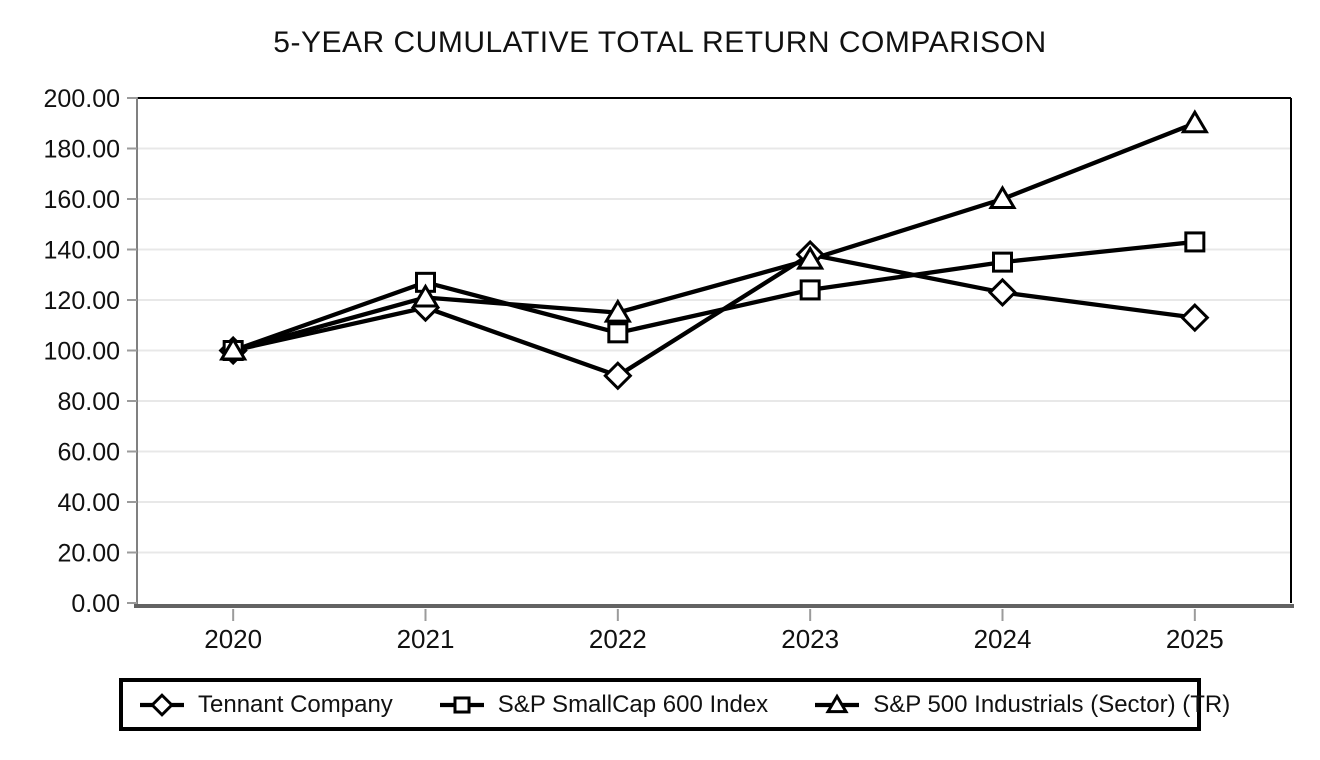 The width and height of the screenshot is (1320, 760). Describe the element at coordinates (1052, 704) in the screenshot. I see `legend-label: S&P 500 Industrials (Sector) (TR)` at that location.